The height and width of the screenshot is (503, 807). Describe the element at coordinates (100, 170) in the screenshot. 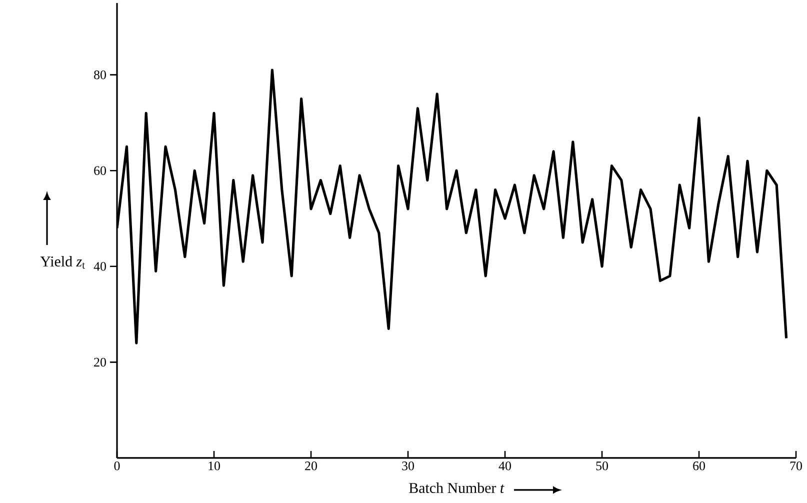

I see `y-tick-label: 60` at that location.